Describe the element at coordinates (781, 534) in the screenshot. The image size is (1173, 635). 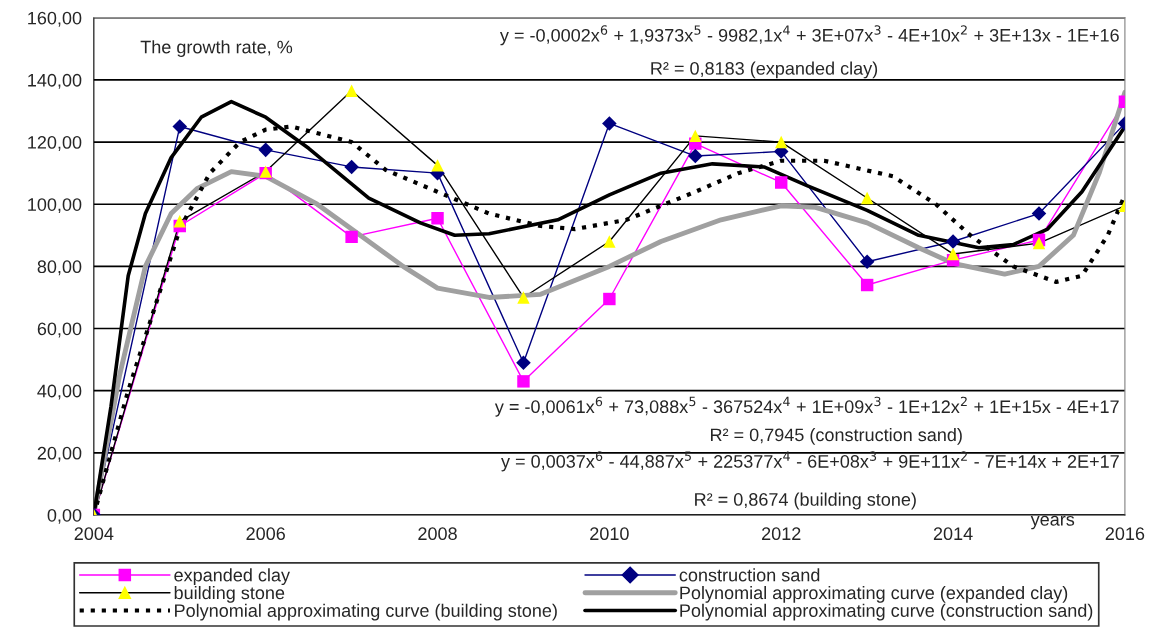
I see `x-tick-label: 2012` at that location.